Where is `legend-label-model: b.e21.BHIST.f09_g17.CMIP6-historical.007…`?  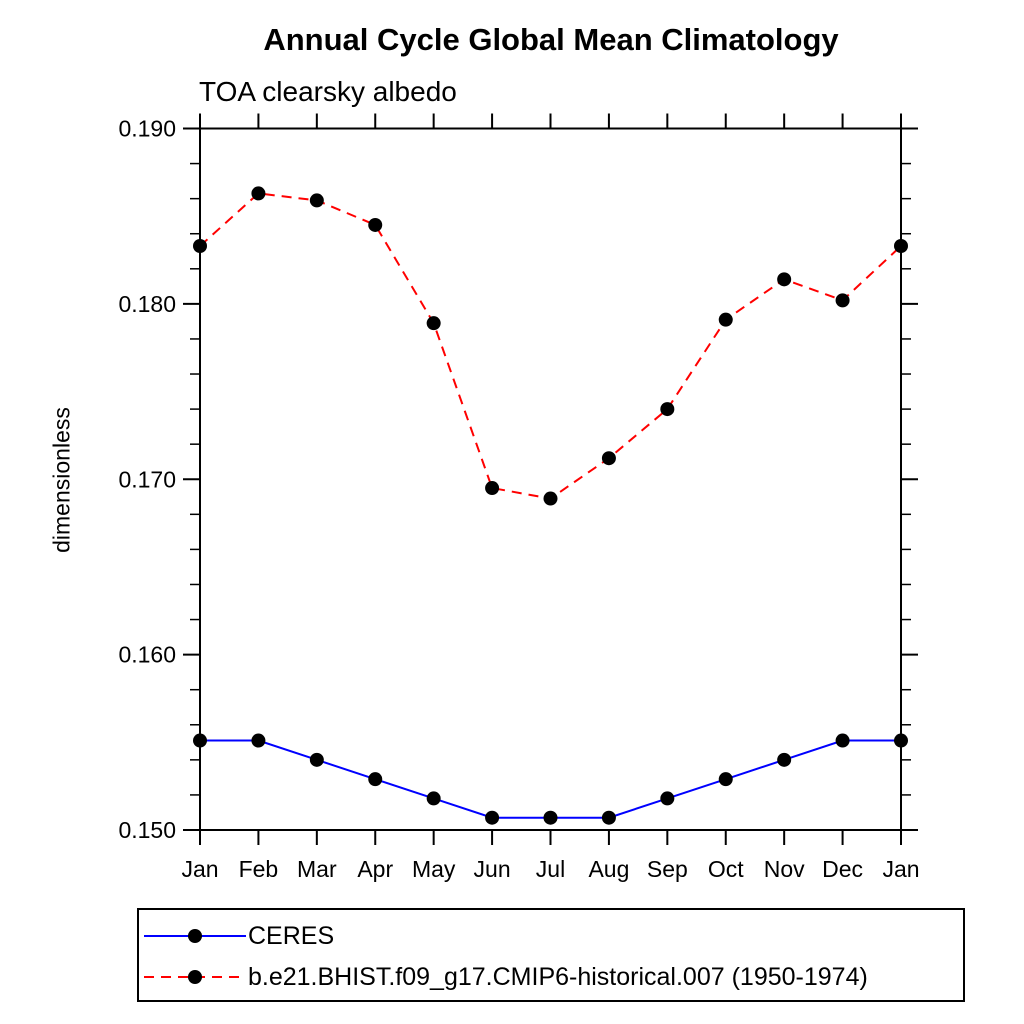
legend-label-model: b.e21.BHIST.f09_g17.CMIP6-historical.007… is located at coordinates (558, 977).